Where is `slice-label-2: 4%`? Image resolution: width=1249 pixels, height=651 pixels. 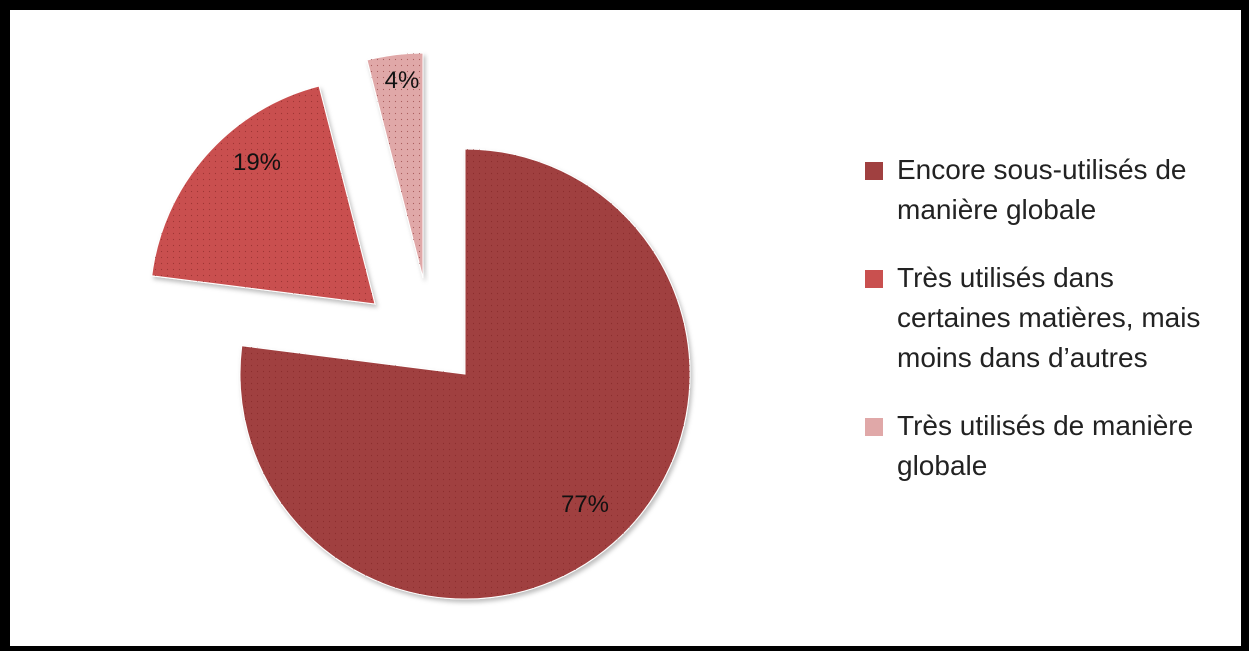
slice-label-2: 4% is located at coordinates (402, 80).